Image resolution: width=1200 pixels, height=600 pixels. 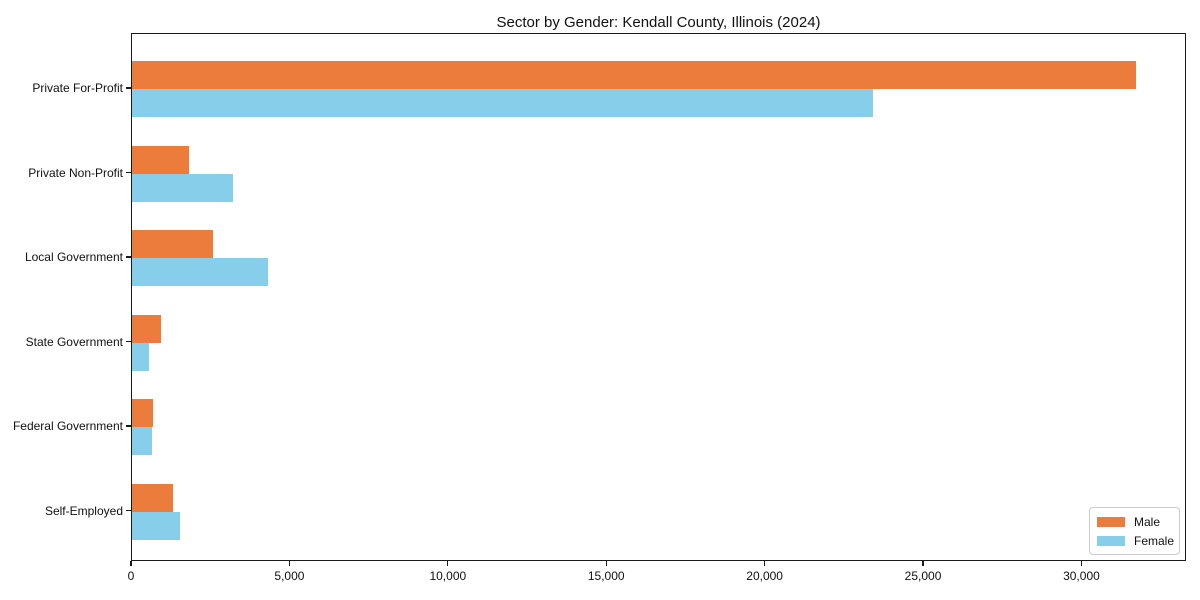 What do you see at coordinates (75, 172) in the screenshot?
I see `y-tick-label: Private Non-Profit` at bounding box center [75, 172].